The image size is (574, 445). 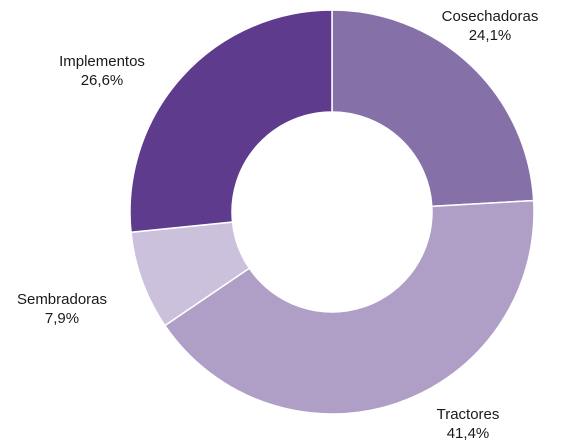 I want to click on label-implementos: Implementos 26,6%, so click(x=102, y=71).